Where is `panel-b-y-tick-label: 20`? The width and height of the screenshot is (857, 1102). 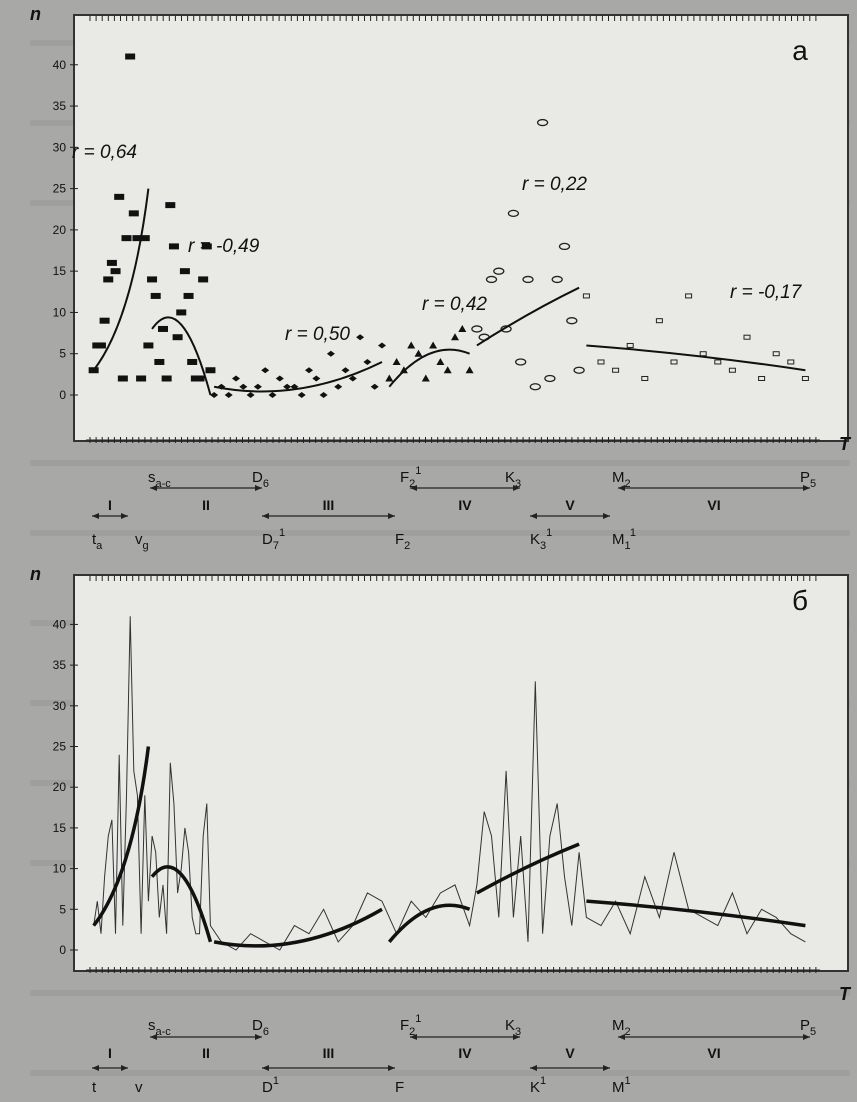 panel-b-y-tick-label: 20 is located at coordinates (60, 787).